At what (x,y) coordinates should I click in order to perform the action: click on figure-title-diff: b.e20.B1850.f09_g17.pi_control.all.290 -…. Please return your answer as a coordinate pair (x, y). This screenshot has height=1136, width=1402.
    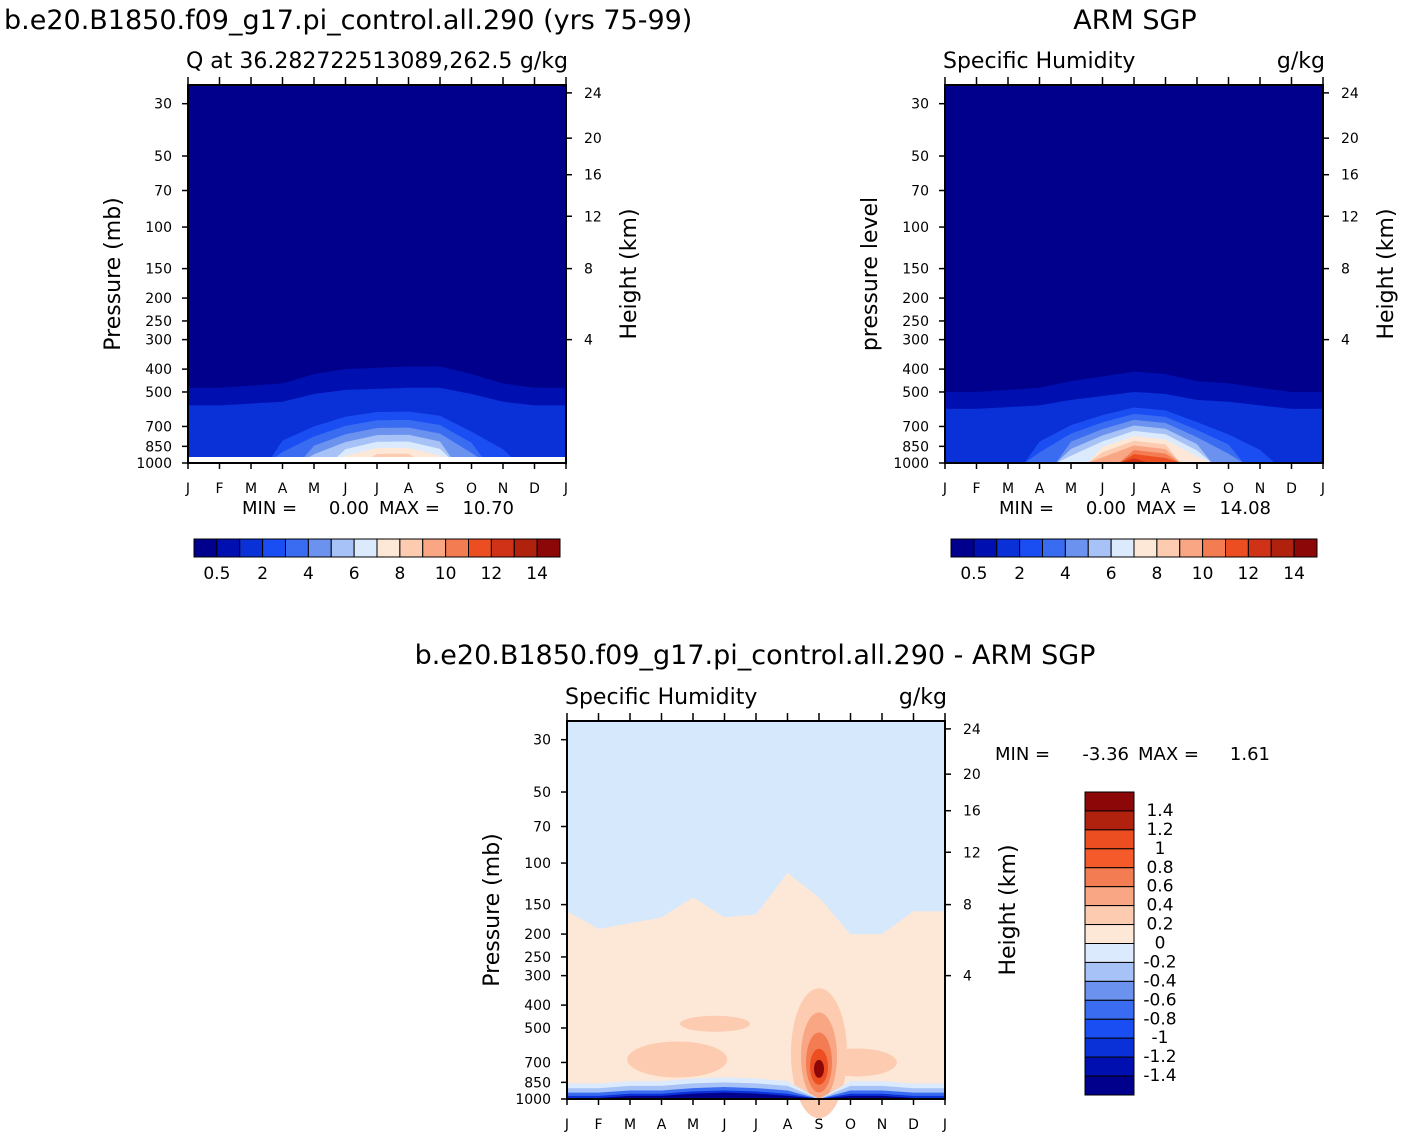
    Looking at the image, I should click on (755, 655).